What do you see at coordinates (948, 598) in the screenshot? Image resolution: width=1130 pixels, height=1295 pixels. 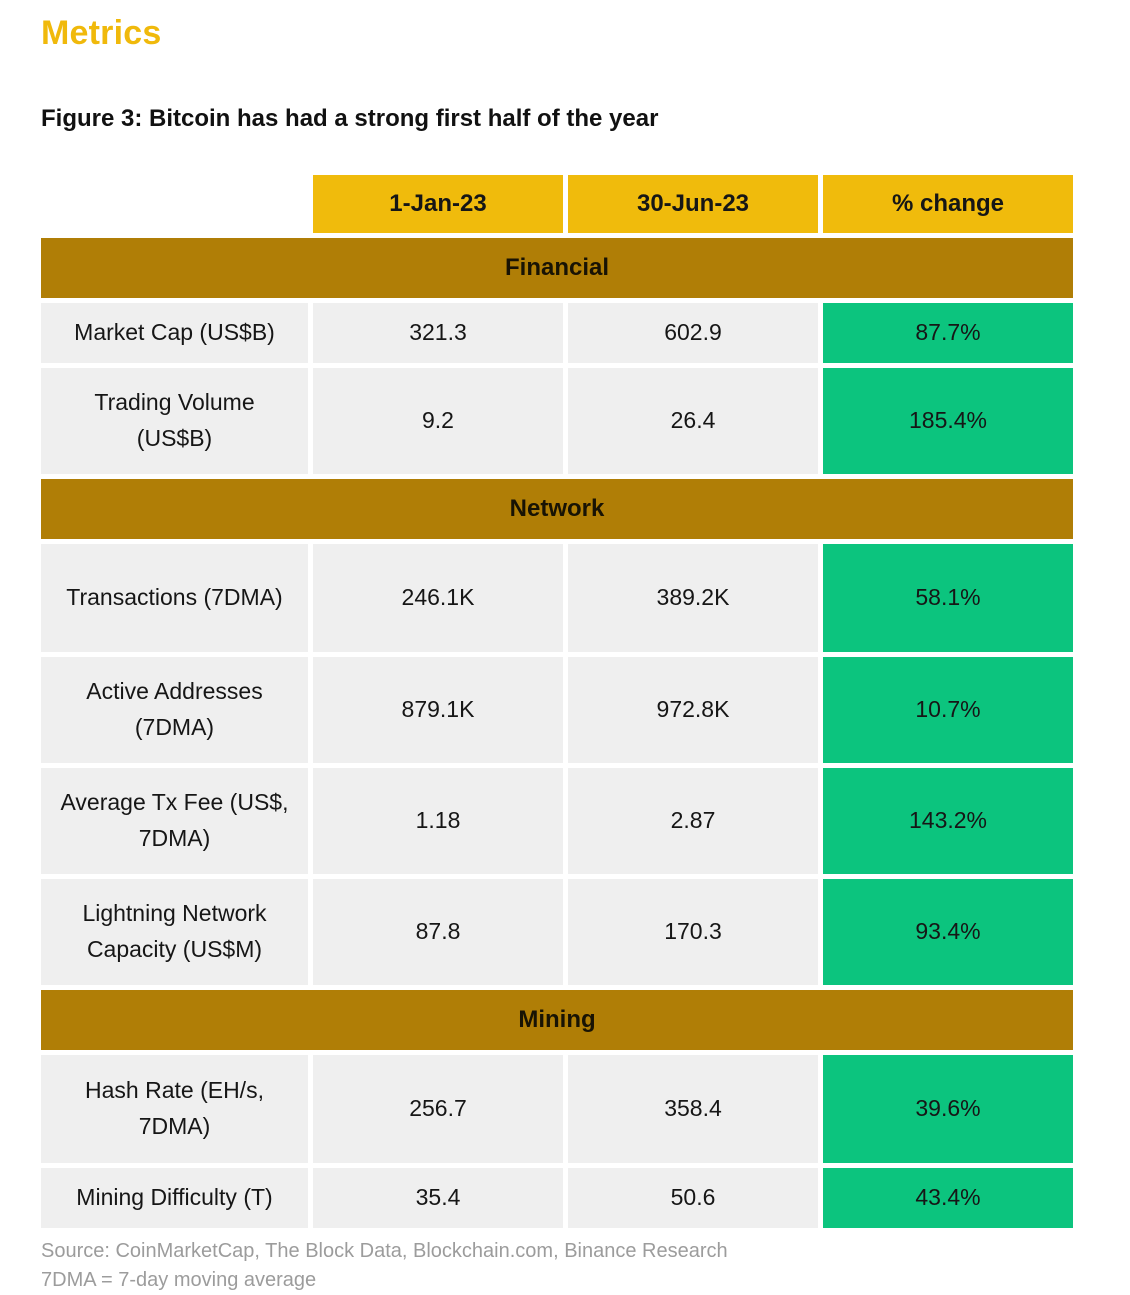 I see `transactions-change-value: 58.1%` at bounding box center [948, 598].